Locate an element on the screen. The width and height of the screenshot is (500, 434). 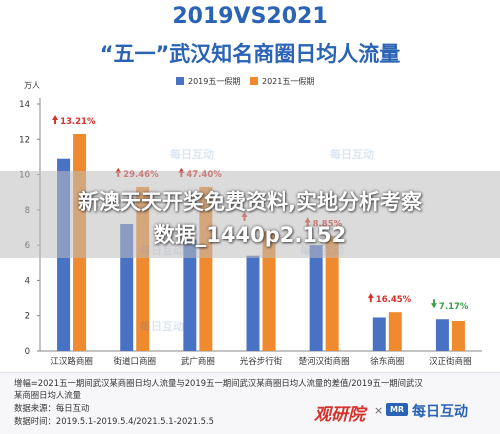
change-percent-label: 16.45% is located at coordinates (394, 300).